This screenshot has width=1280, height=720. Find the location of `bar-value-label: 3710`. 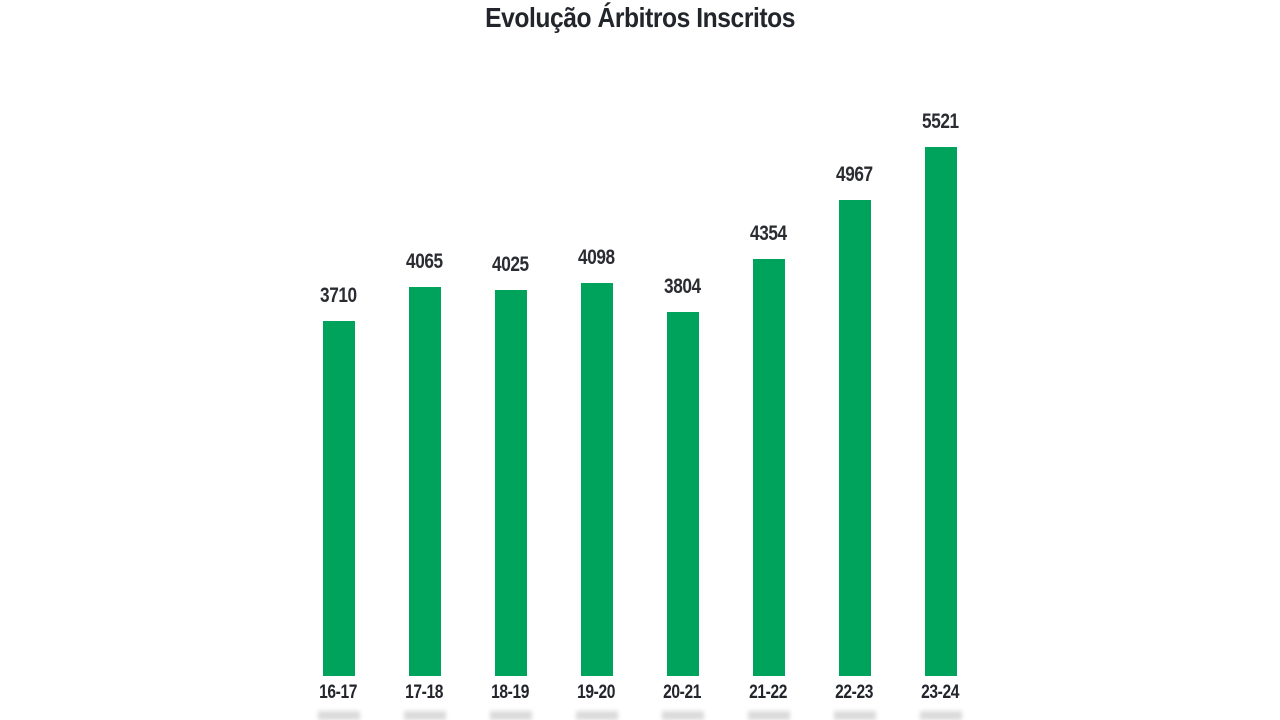

bar-value-label: 3710 is located at coordinates (339, 296).